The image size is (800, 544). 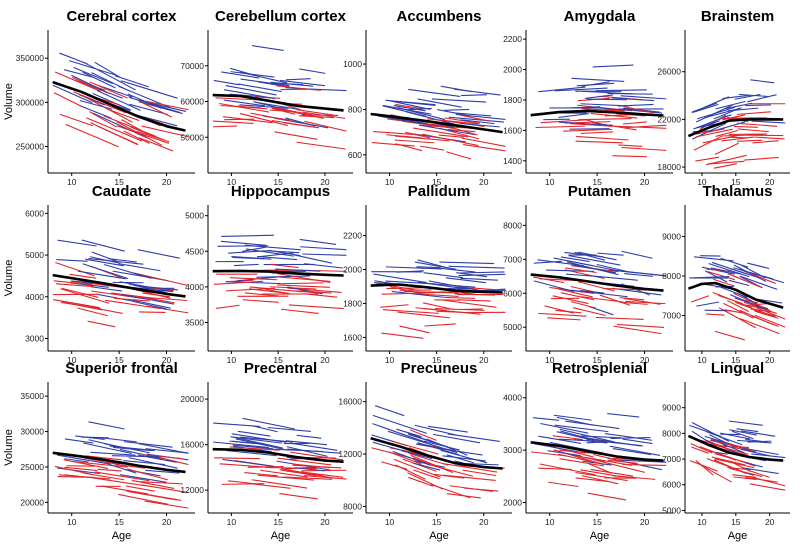 I want to click on y-tick-label: 800, so click(x=355, y=109).